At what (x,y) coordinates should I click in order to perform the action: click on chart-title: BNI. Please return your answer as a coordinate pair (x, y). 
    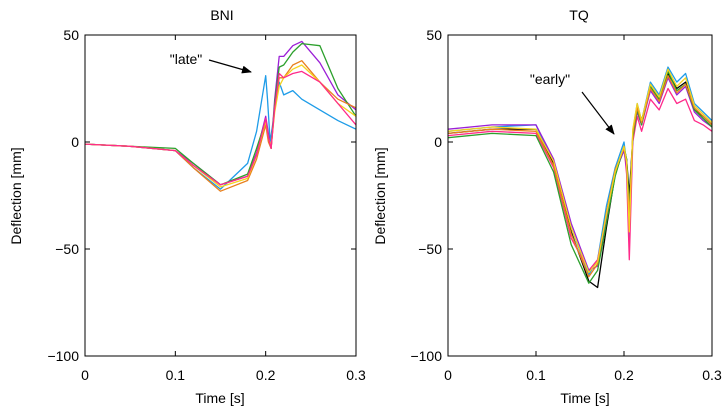
    Looking at the image, I should click on (221, 15).